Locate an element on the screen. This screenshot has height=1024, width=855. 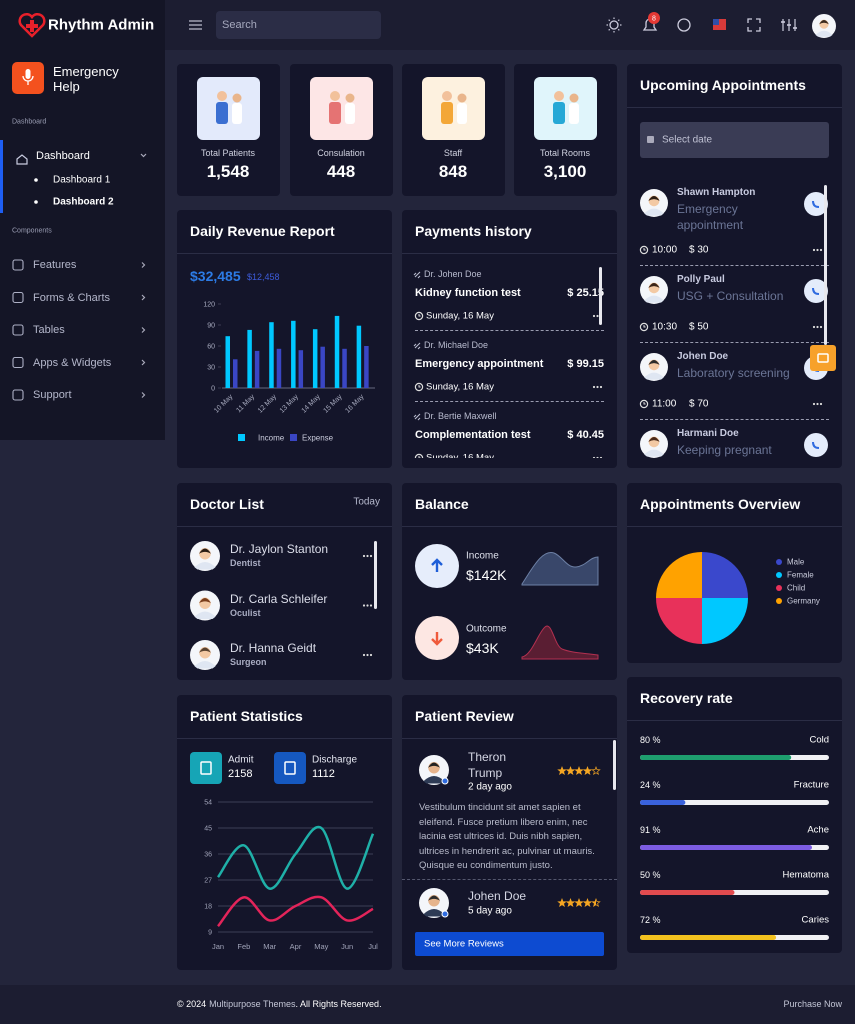
home-icon is located at coordinates (22, 159).